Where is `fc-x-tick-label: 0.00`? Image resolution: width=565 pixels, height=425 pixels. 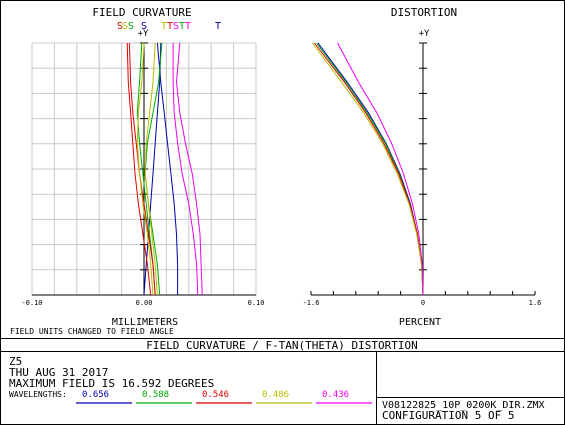 fc-x-tick-label: 0.00 is located at coordinates (144, 303).